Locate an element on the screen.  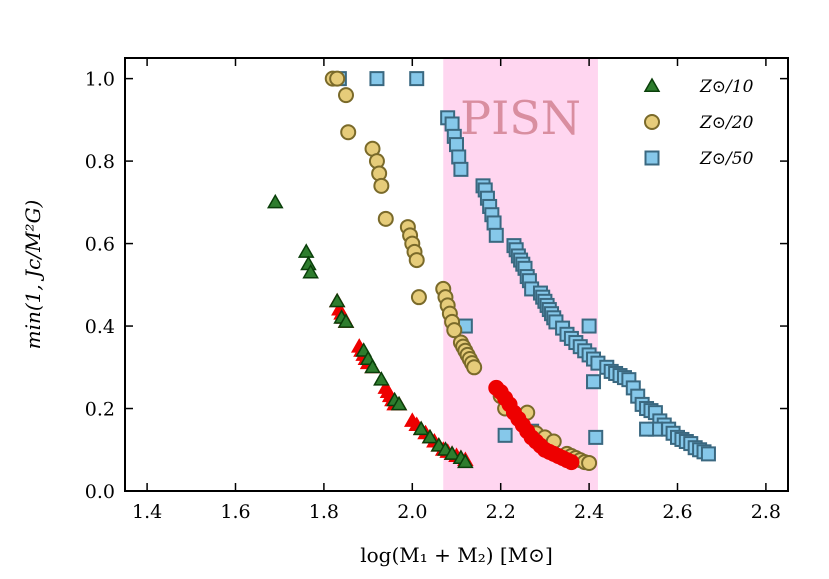
y-tick-label: 1.0 is located at coordinates (100, 80).